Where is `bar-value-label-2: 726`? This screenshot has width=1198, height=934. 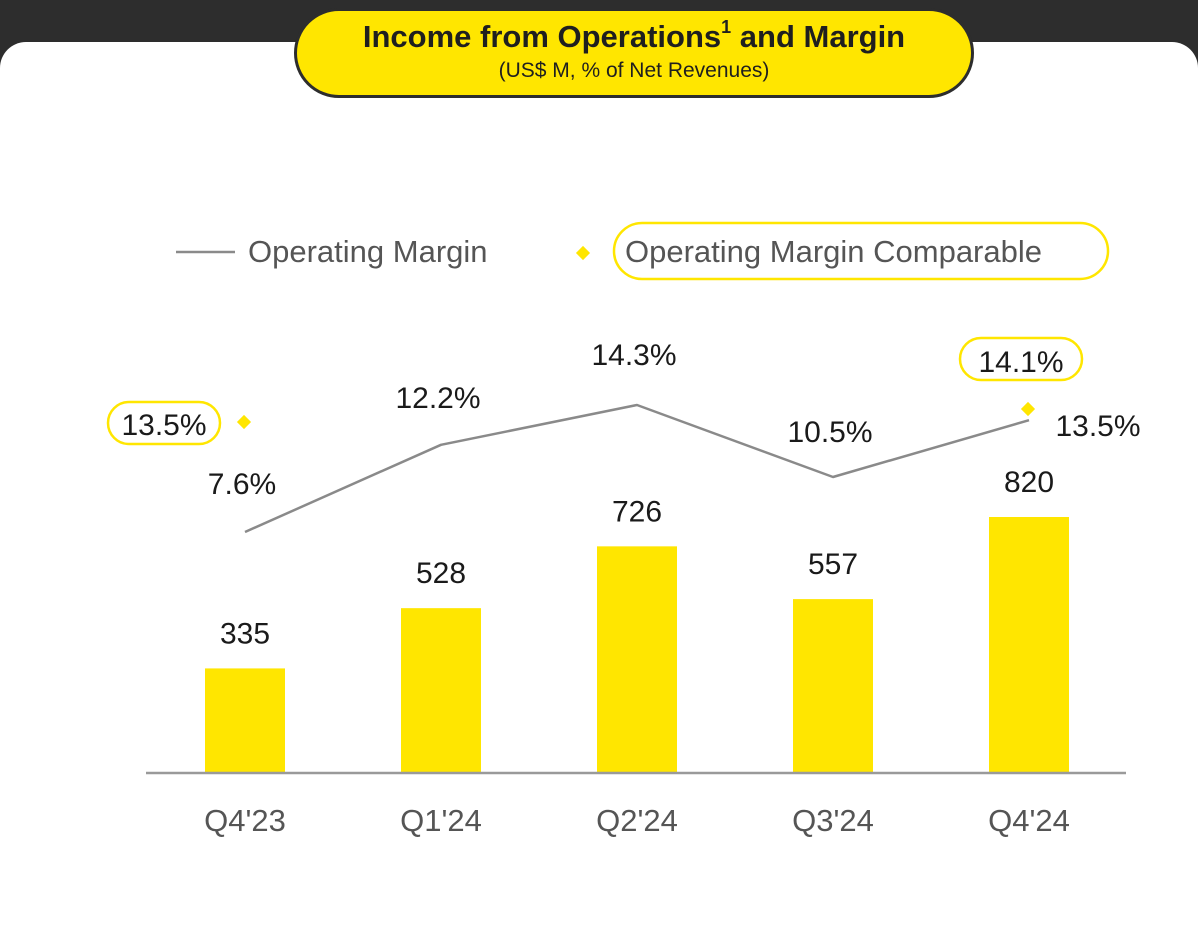
bar-value-label-2: 726 is located at coordinates (637, 511).